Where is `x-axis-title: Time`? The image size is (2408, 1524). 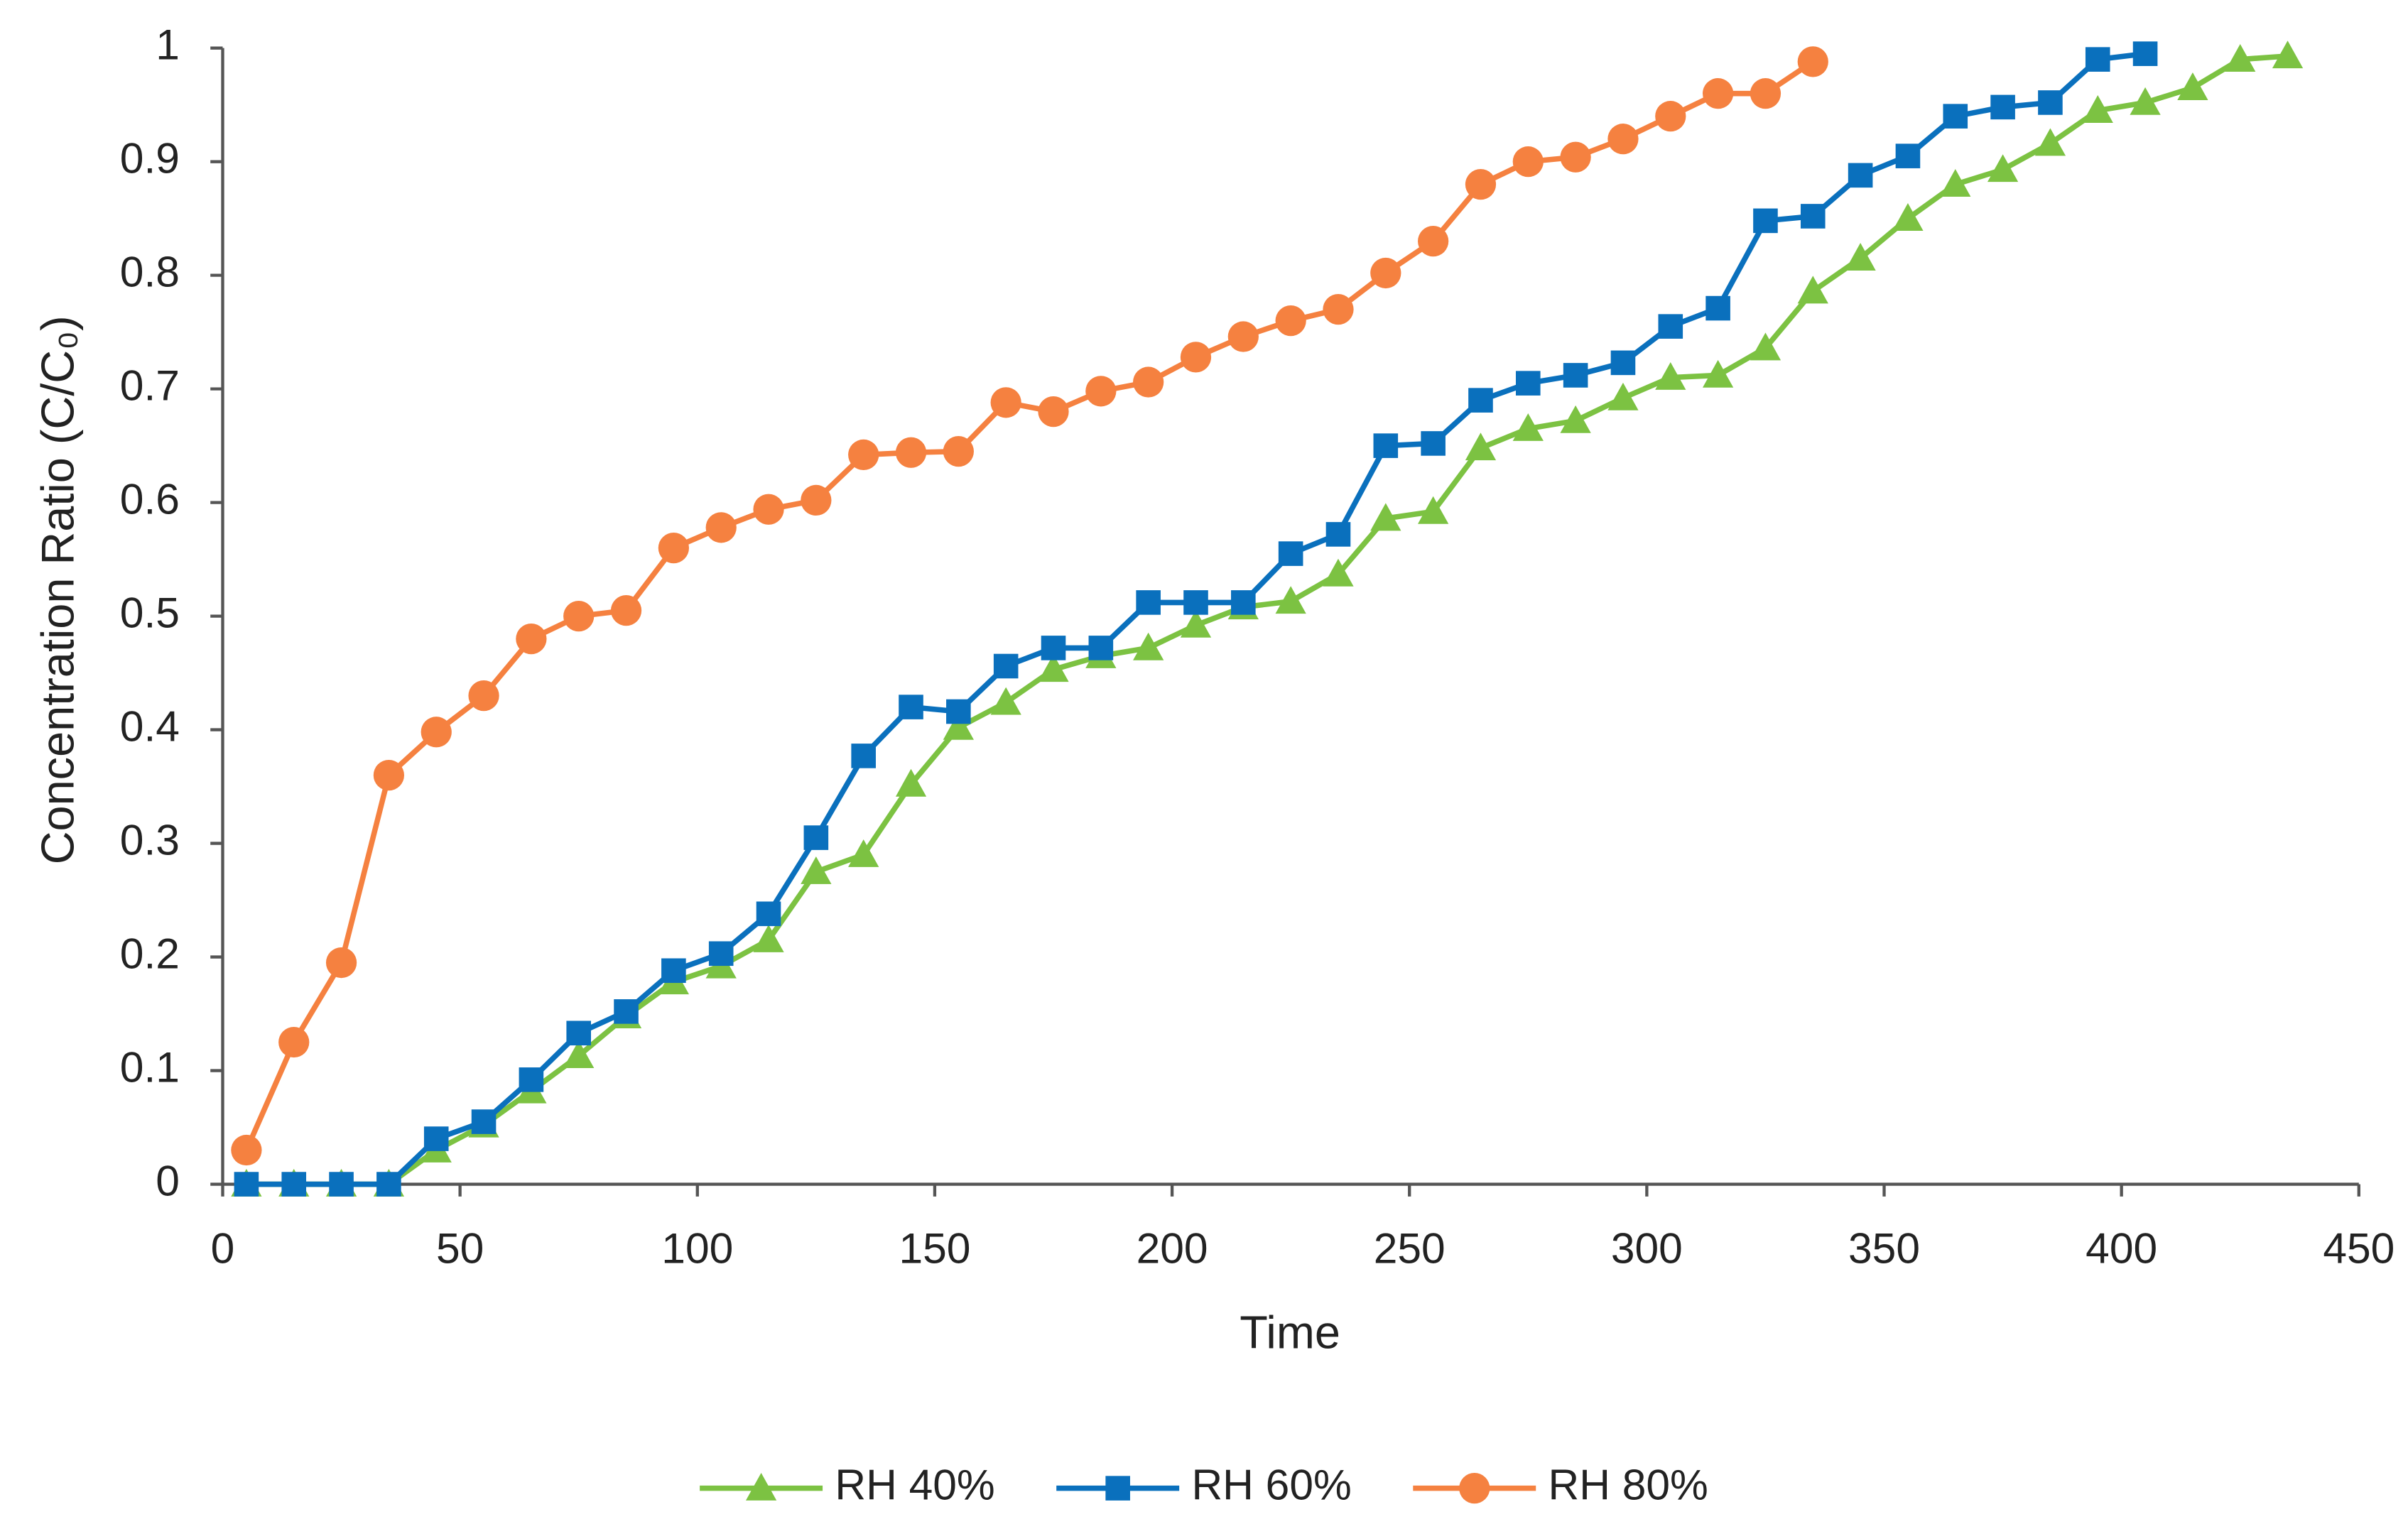 x-axis-title: Time is located at coordinates (1290, 1333).